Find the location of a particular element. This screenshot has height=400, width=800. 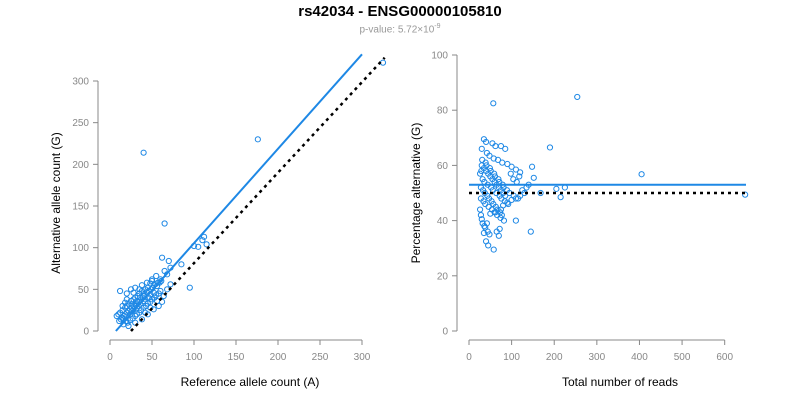

y-axis-title: Alternative allele count (G) is located at coordinates (56, 202).